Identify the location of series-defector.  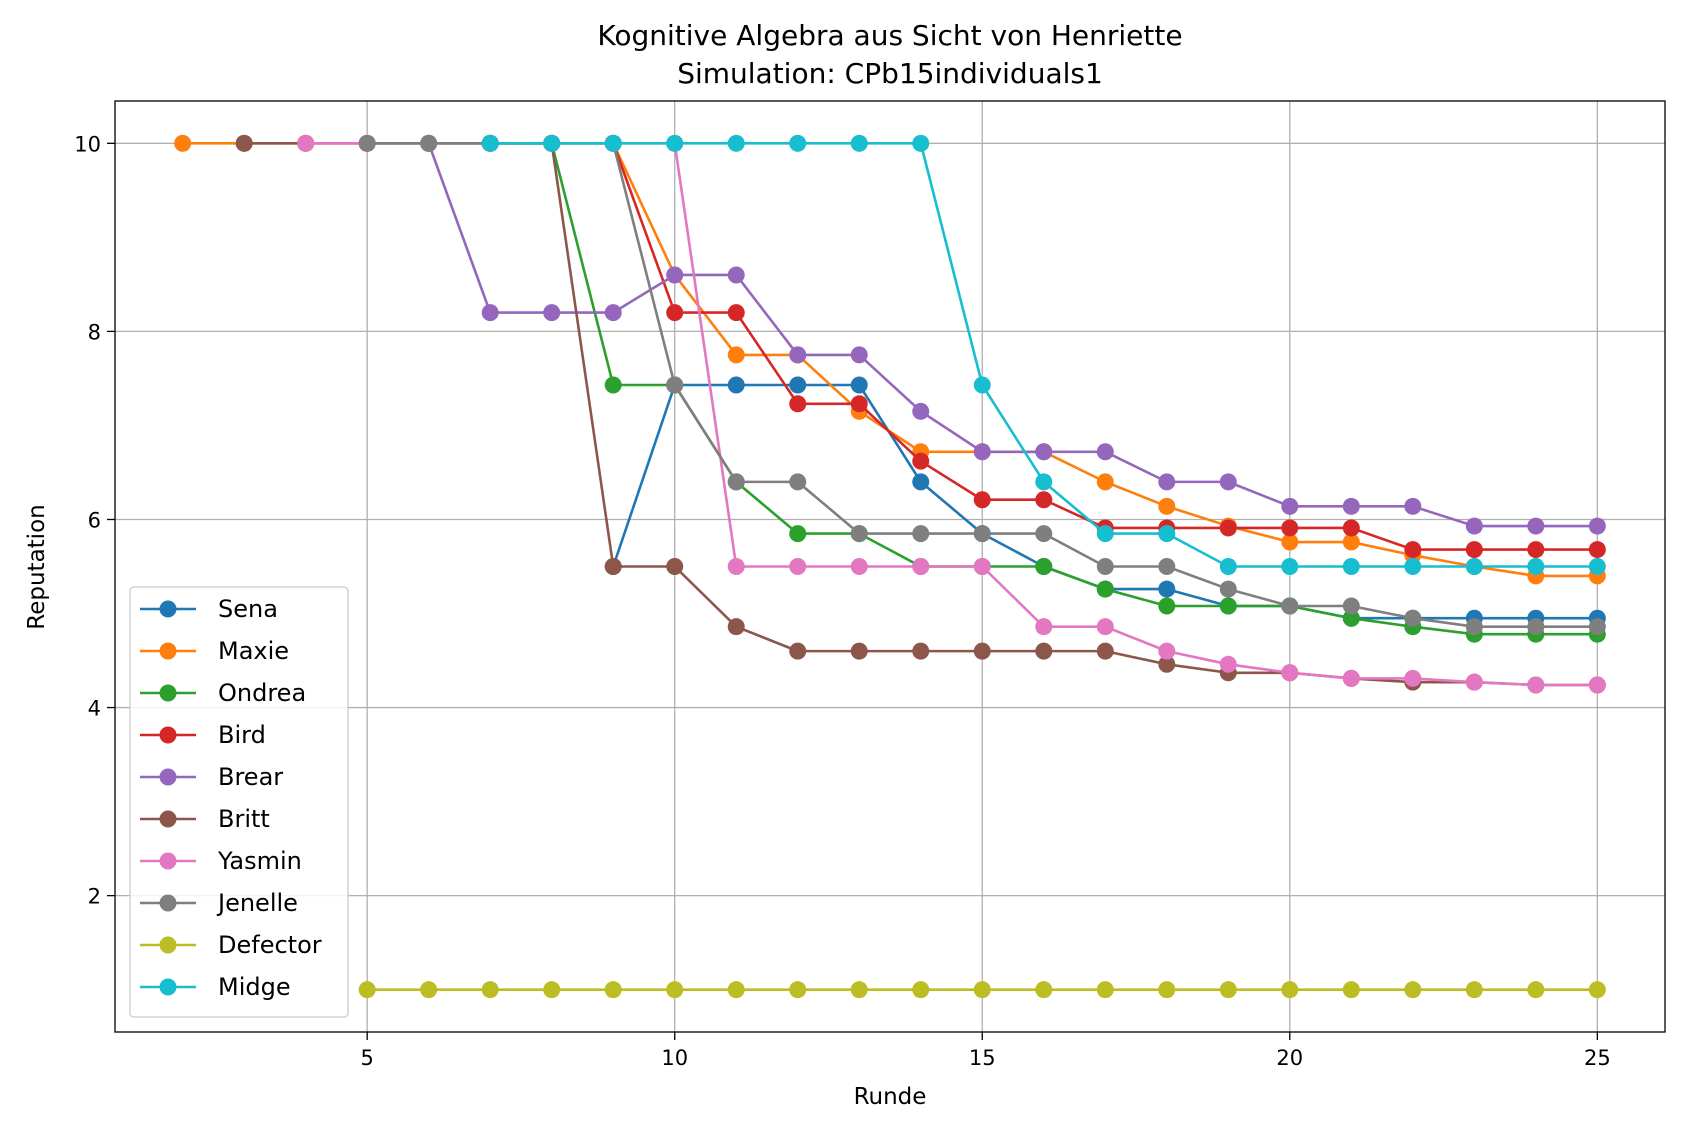
(982, 990).